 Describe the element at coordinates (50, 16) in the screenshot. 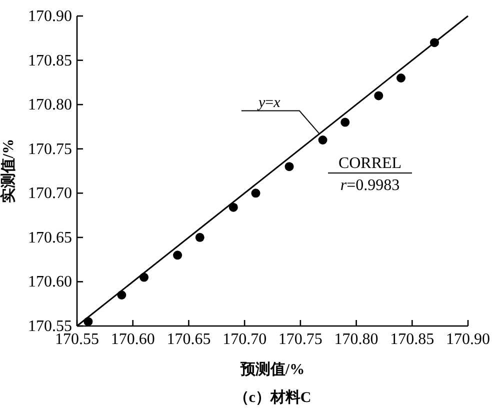

I see `y-tick-label: 170.90` at that location.